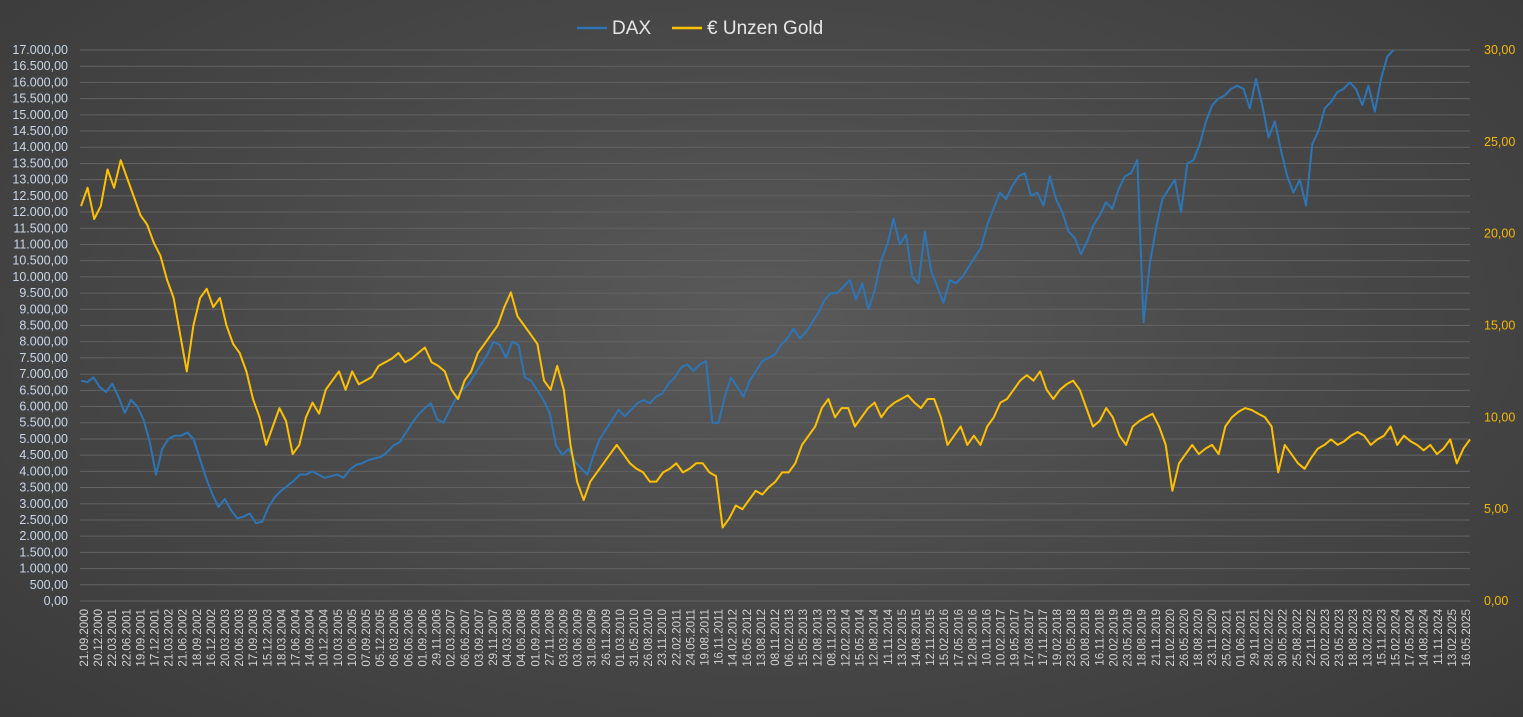 This screenshot has height=717, width=1523. What do you see at coordinates (607, 637) in the screenshot?
I see `x-tick-label: 26.11.2009` at bounding box center [607, 637].